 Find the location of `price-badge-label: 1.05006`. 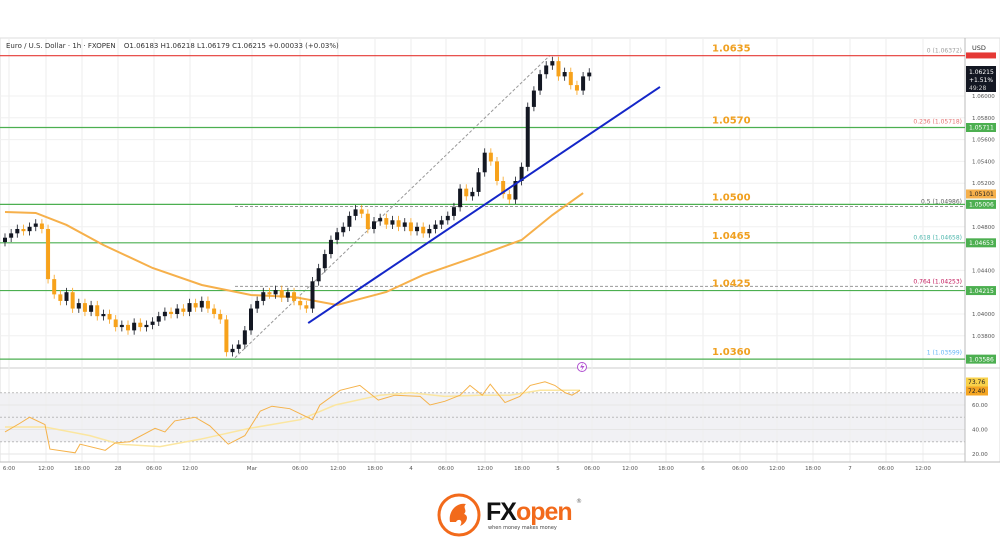

price-badge-label: 1.05006 is located at coordinates (981, 205).